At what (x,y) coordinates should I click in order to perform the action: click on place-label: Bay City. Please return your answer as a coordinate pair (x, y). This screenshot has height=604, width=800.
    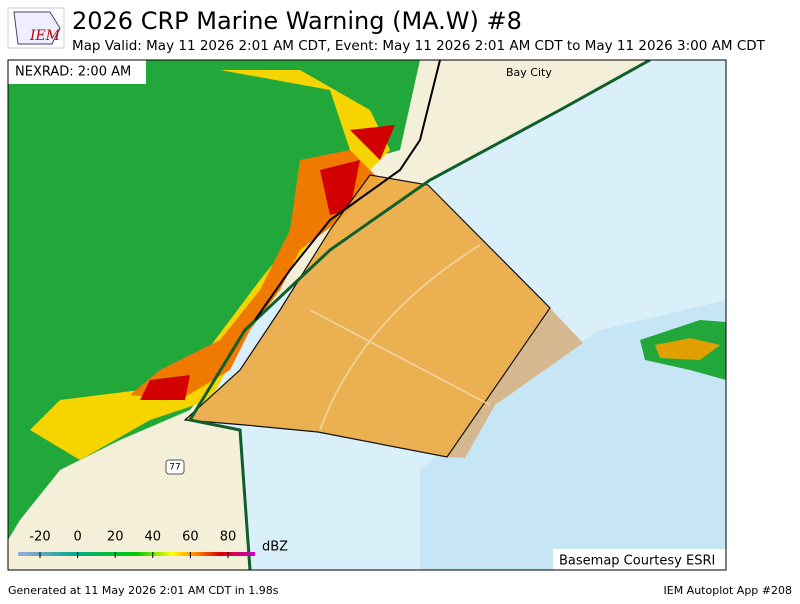
    Looking at the image, I should click on (529, 72).